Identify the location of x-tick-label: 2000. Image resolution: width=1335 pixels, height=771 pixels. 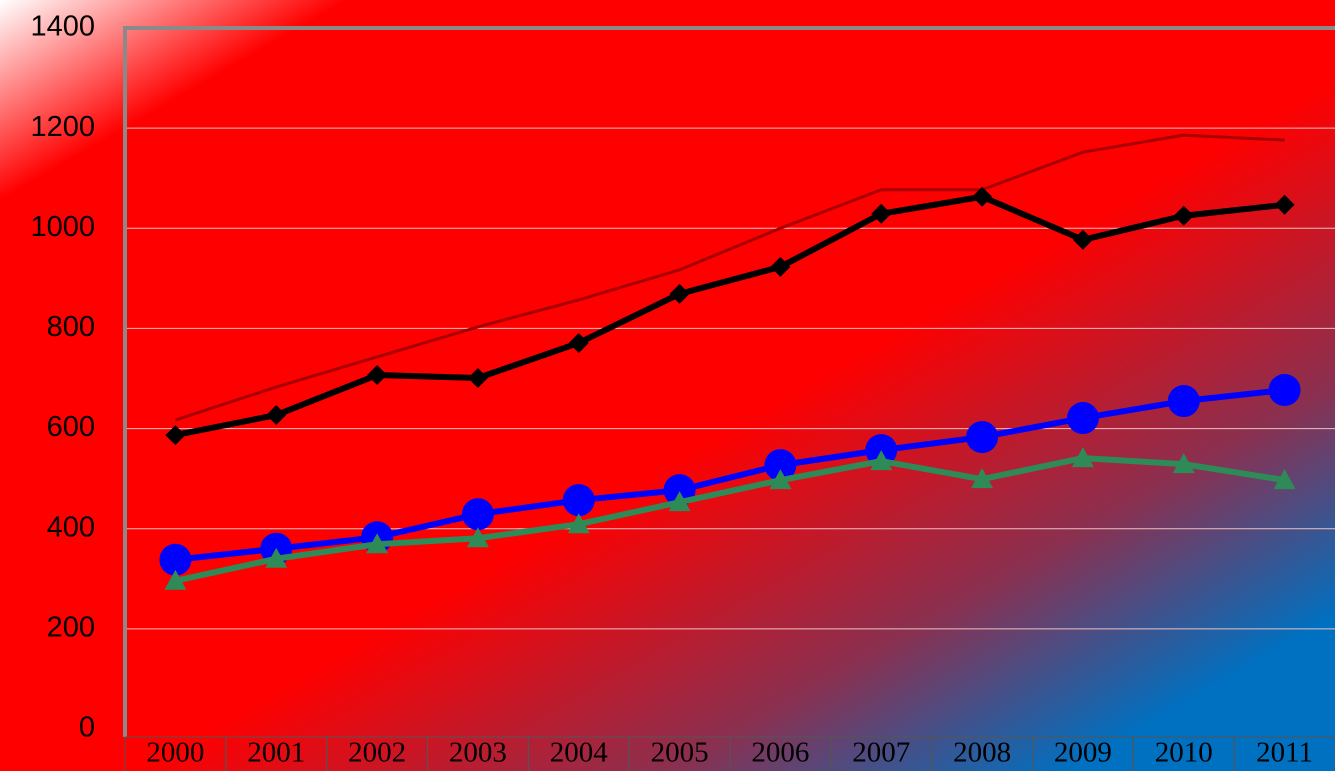
(175, 753).